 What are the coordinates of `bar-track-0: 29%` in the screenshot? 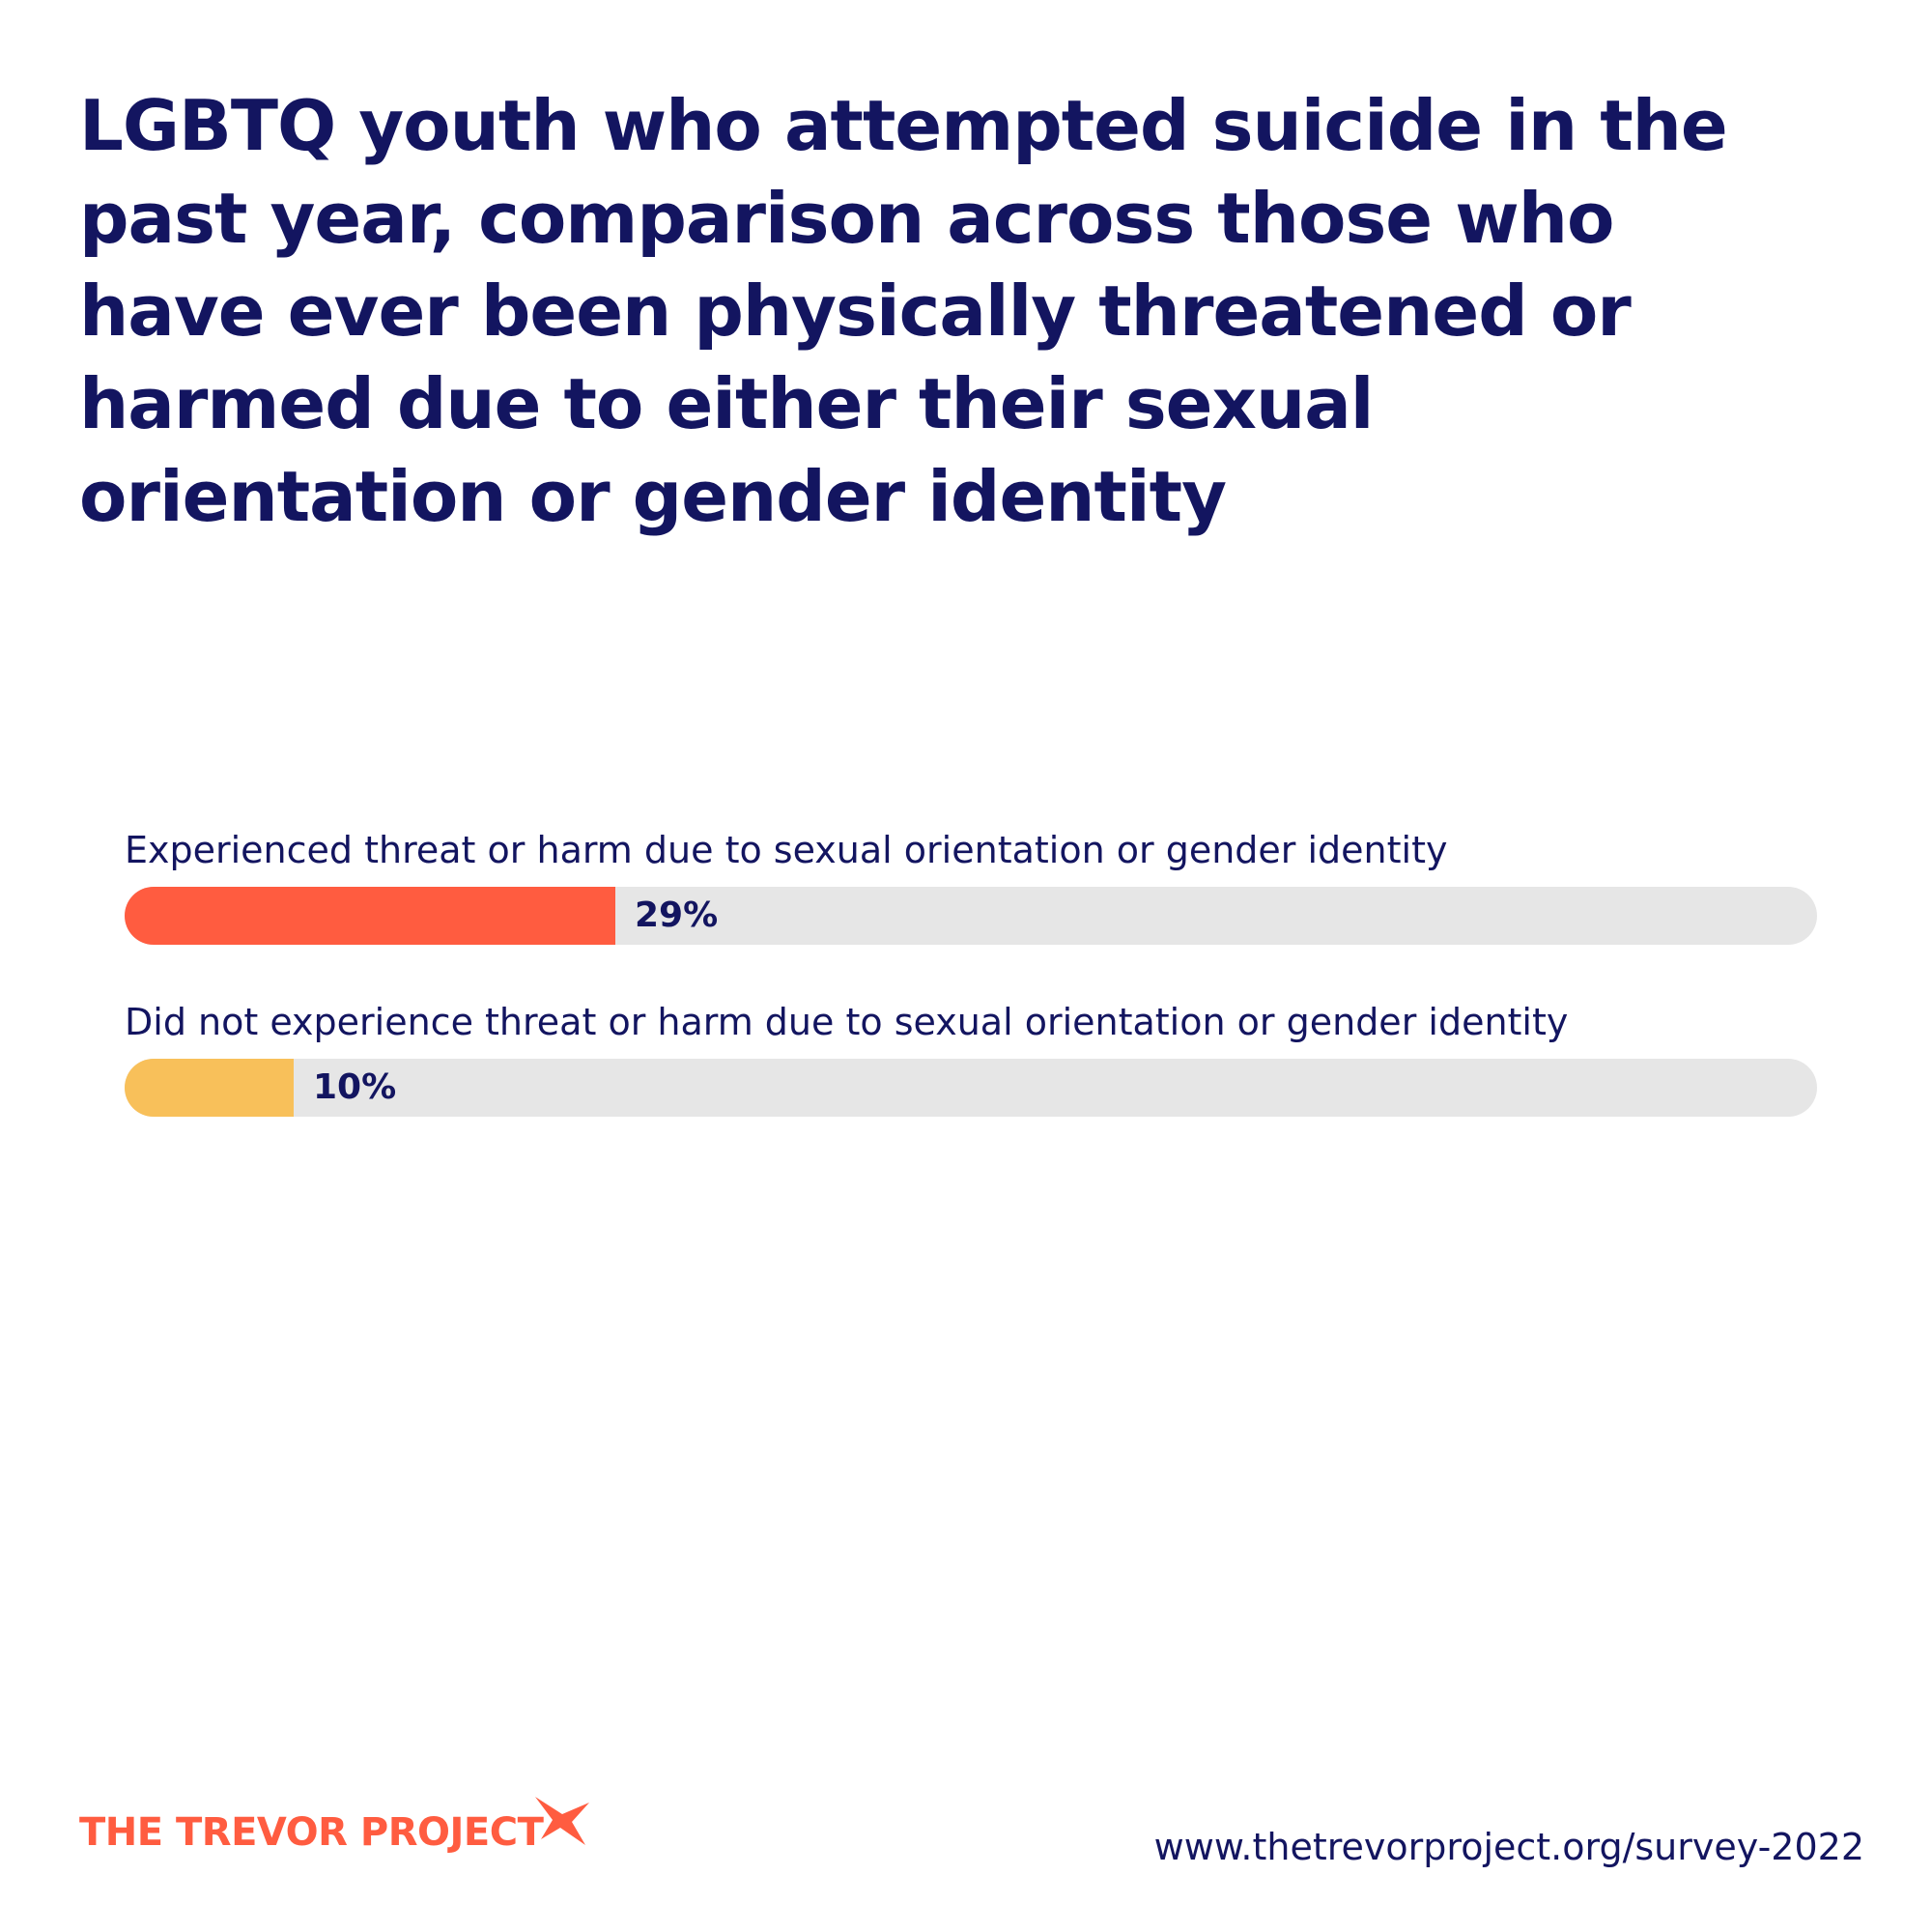 It's located at (971, 916).